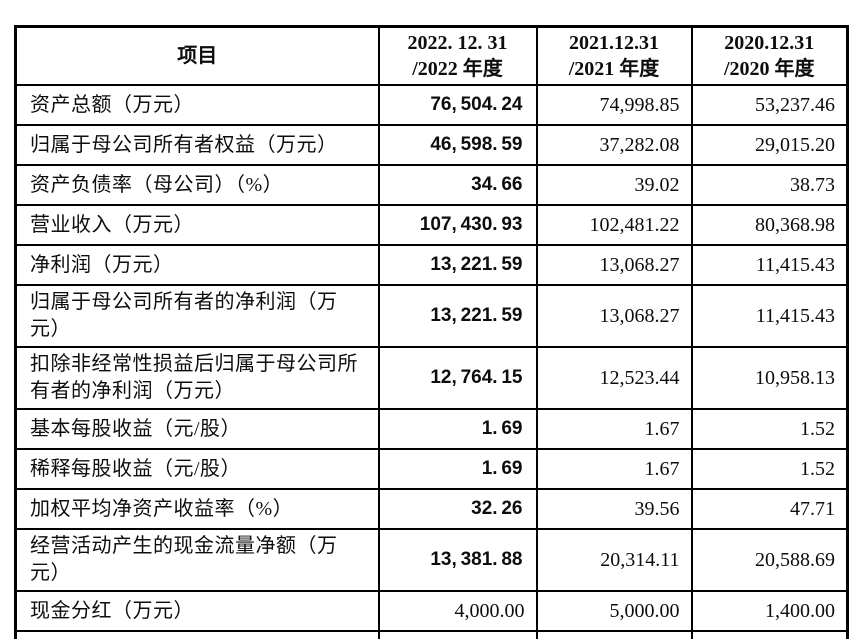 Image resolution: width=851 pixels, height=639 pixels. What do you see at coordinates (614, 225) in the screenshot?
I see `value-cell-2021: 102,481.22` at bounding box center [614, 225].